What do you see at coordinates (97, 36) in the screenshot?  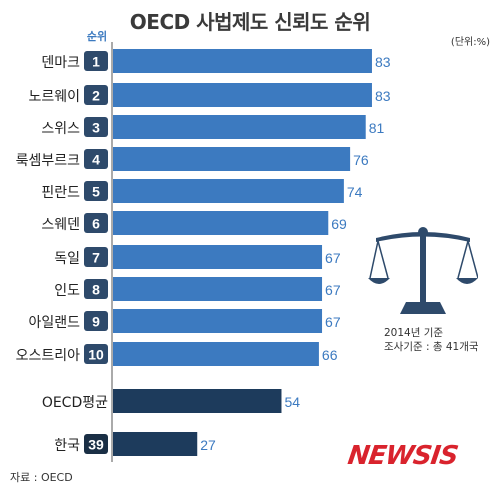 I see `rank-column-header: 순위` at bounding box center [97, 36].